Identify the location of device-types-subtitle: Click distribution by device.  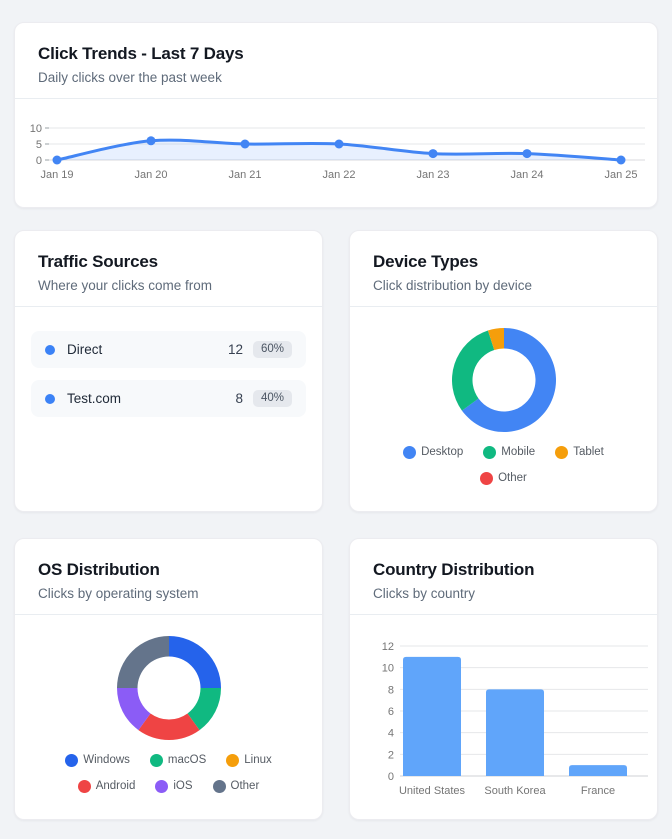
(453, 285).